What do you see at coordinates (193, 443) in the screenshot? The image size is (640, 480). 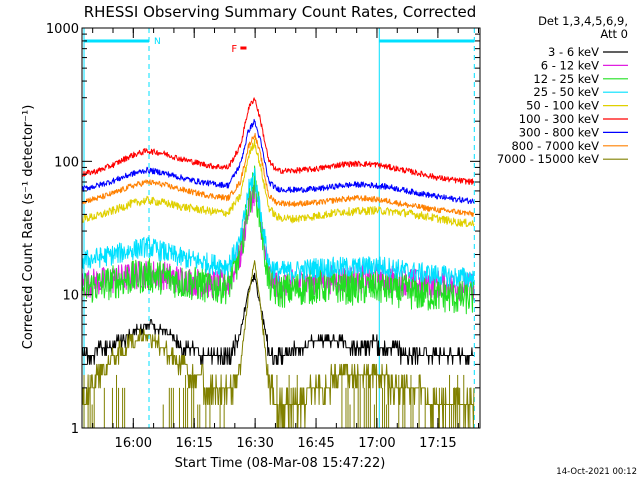 I see `x-tick-label: 16:15` at bounding box center [193, 443].